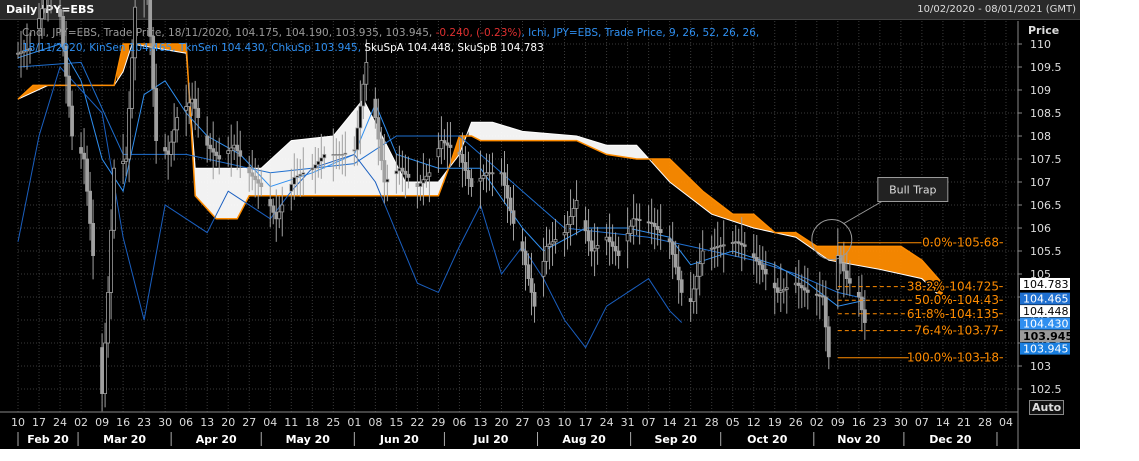  What do you see at coordinates (417, 422) in the screenshot?
I see `x-tick-label: 22` at bounding box center [417, 422].